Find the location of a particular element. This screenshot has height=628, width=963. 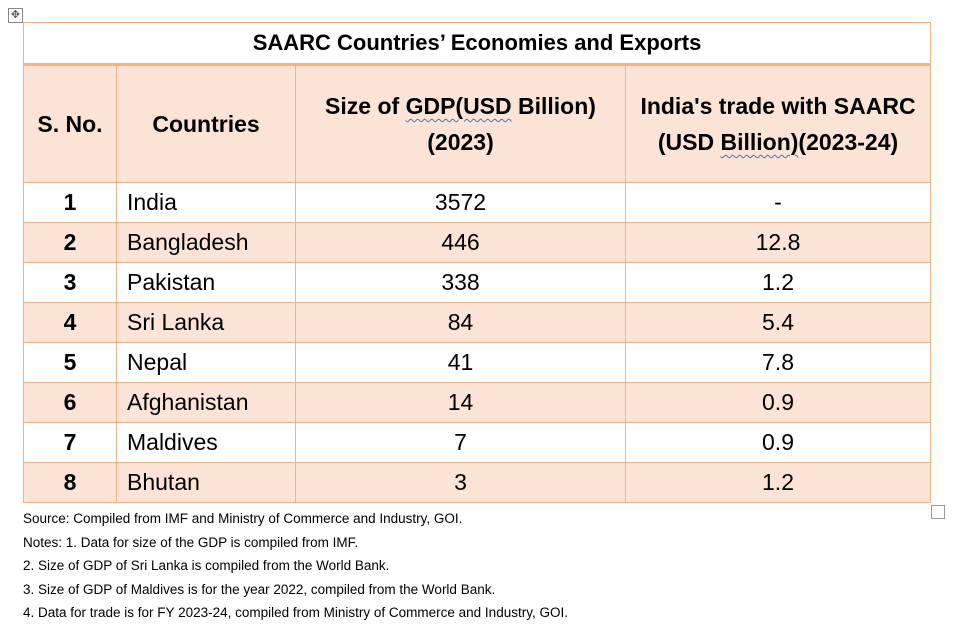

cell-country: Bhutan is located at coordinates (206, 482).